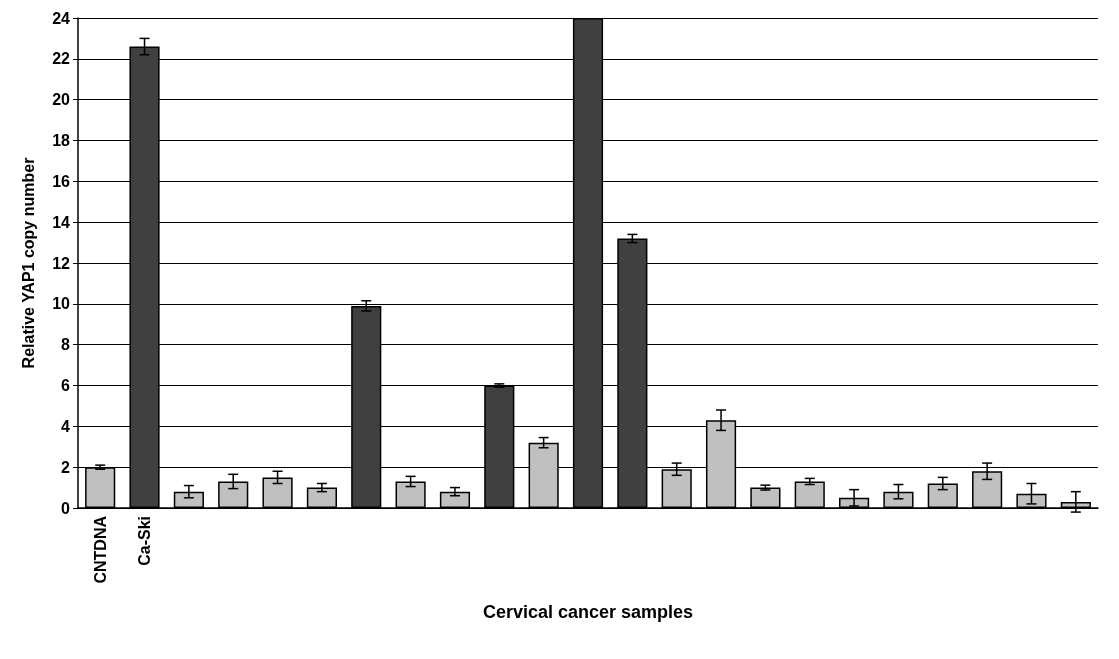  Describe the element at coordinates (61, 263) in the screenshot. I see `y-tick-label: 12` at that location.